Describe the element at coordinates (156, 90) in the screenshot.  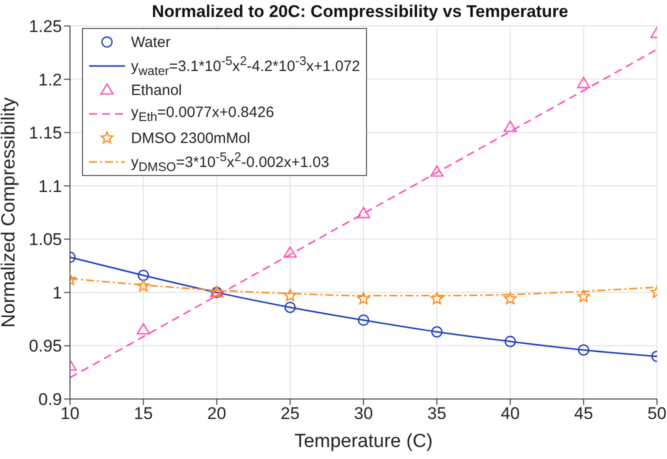
I see `legend-label: Ethanol` at that location.